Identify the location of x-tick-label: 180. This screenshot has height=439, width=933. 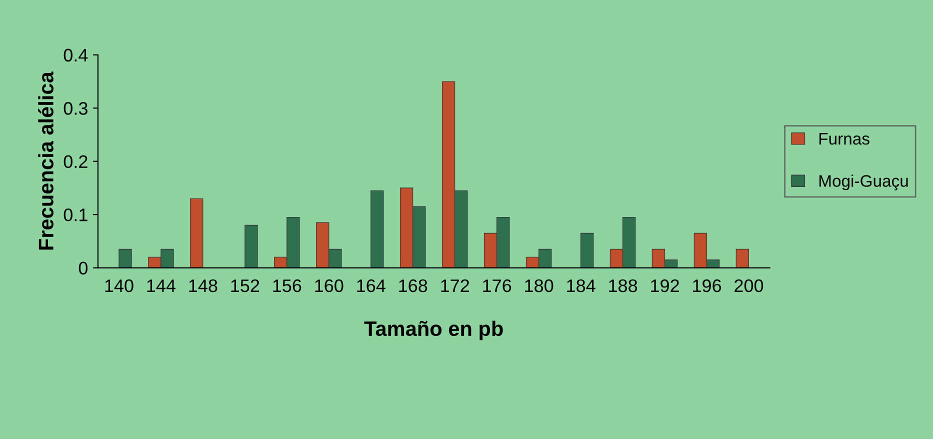
(539, 285).